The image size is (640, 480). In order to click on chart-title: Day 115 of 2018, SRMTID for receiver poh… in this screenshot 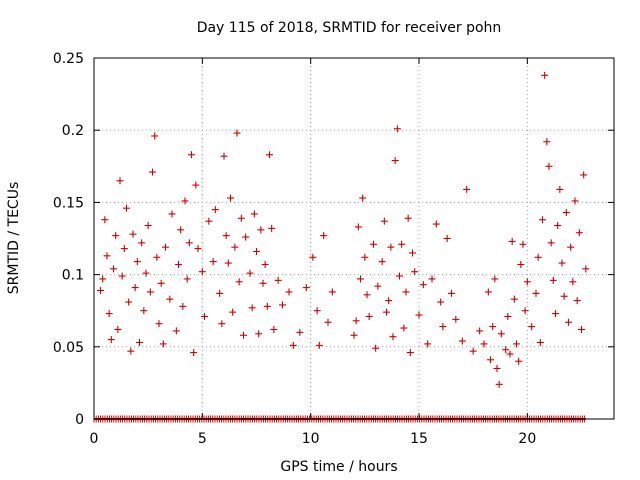, I will do `click(349, 28)`.